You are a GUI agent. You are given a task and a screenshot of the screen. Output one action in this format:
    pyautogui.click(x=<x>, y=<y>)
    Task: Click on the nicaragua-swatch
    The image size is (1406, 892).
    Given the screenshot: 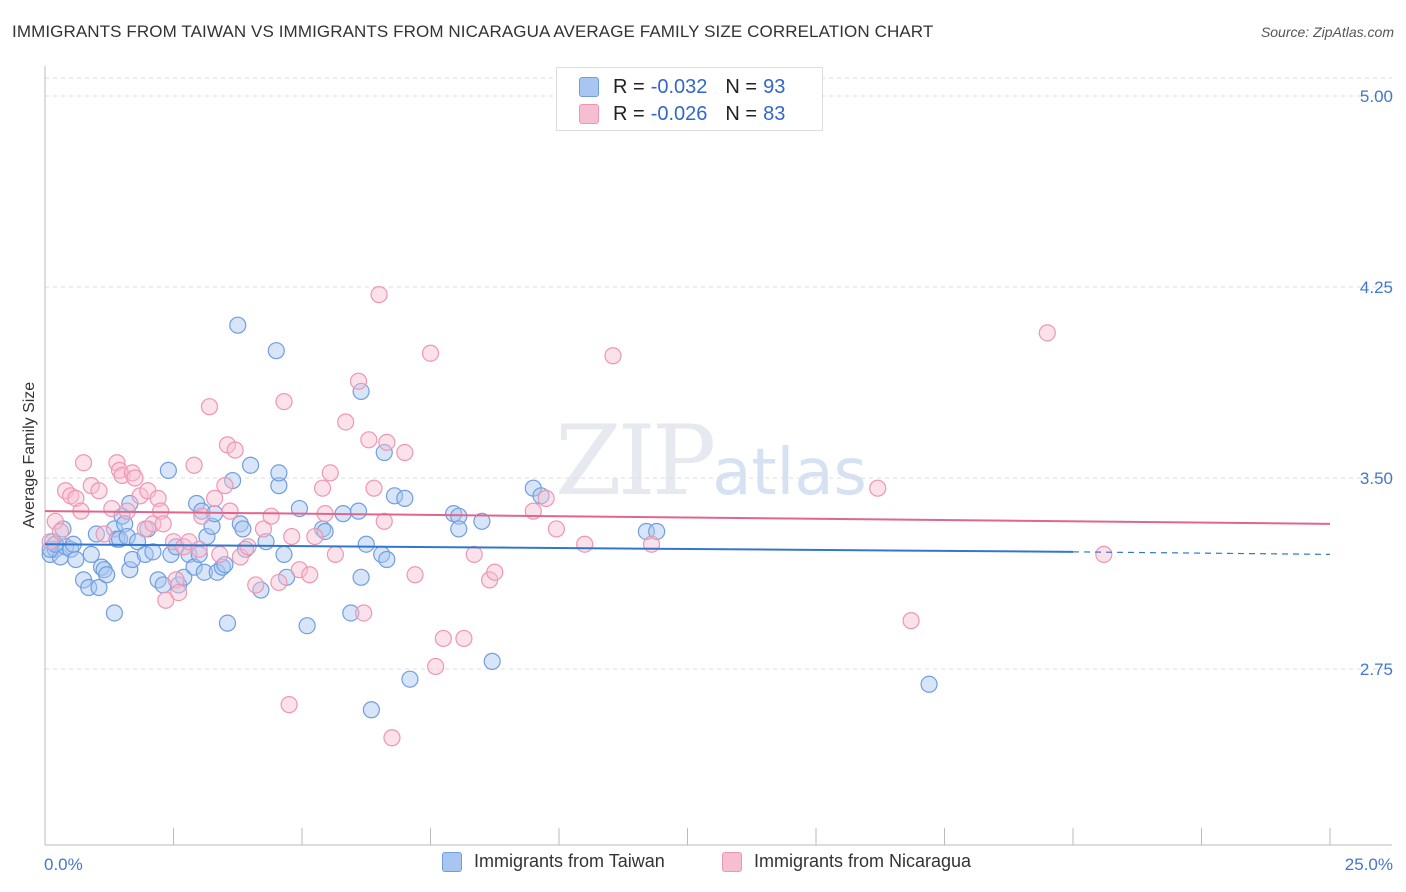 What is the action you would take?
    pyautogui.click(x=589, y=114)
    